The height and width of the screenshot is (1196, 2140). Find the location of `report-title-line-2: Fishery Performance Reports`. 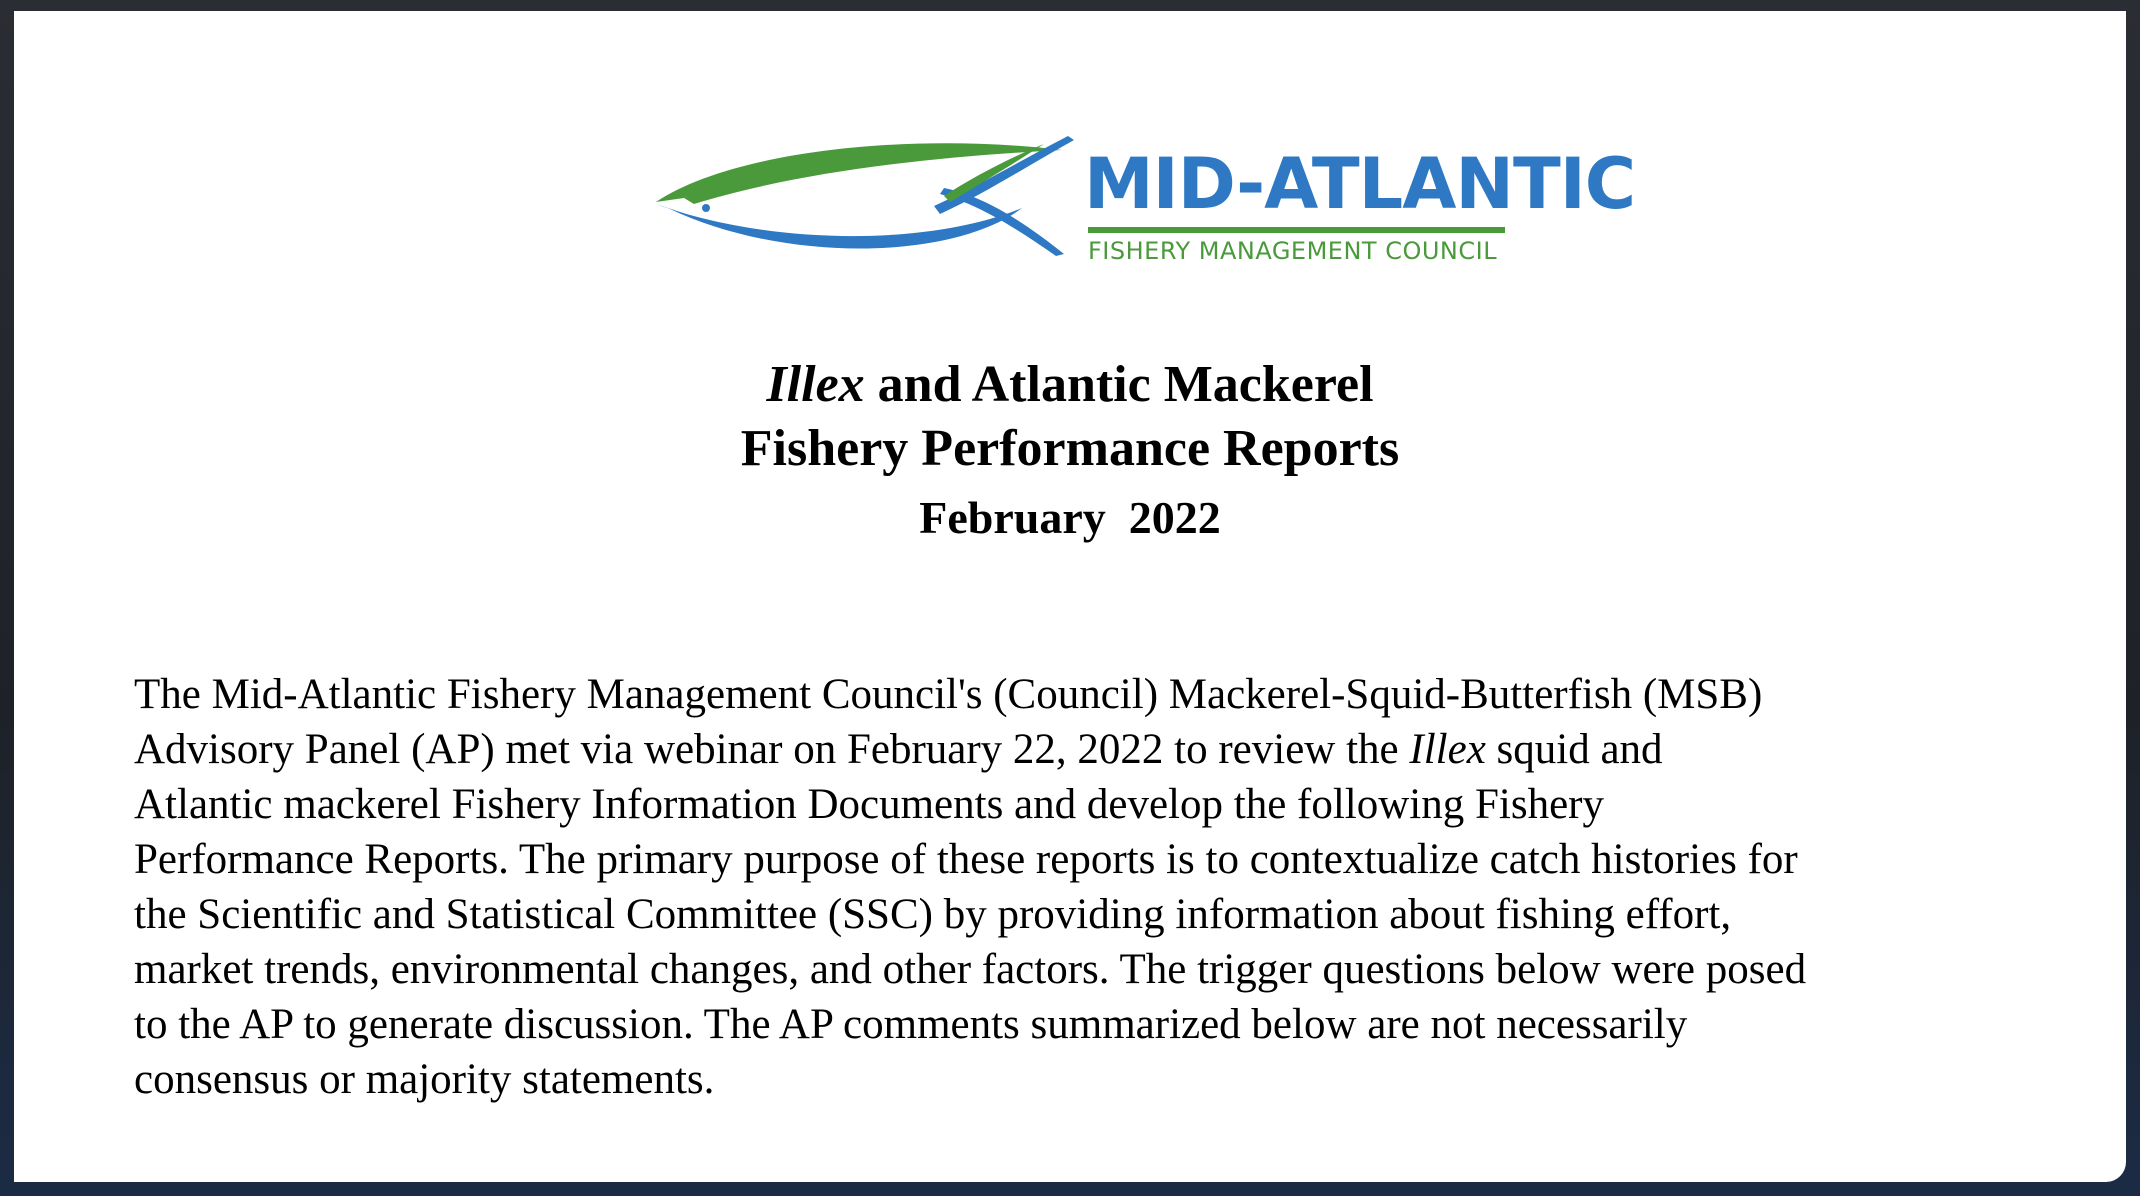

report-title-line-2: Fishery Performance Reports is located at coordinates (1070, 448).